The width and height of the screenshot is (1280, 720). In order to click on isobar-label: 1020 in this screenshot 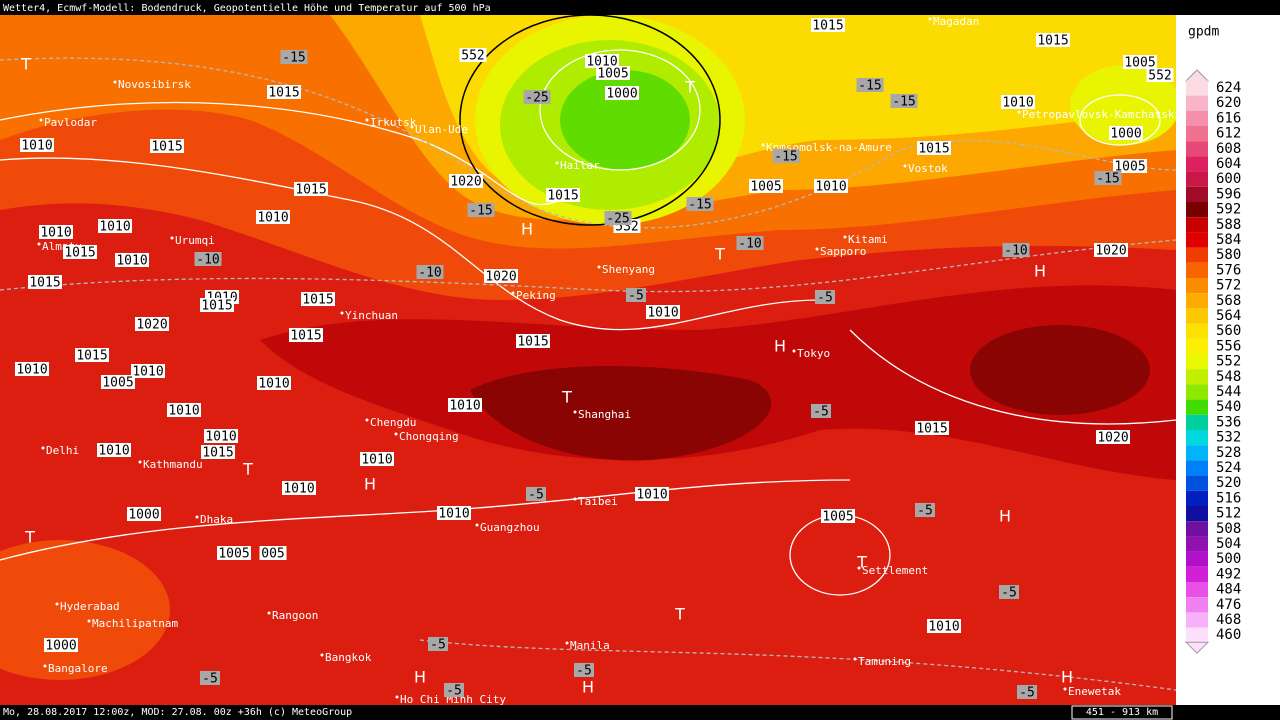, I will do `click(1112, 438)`.